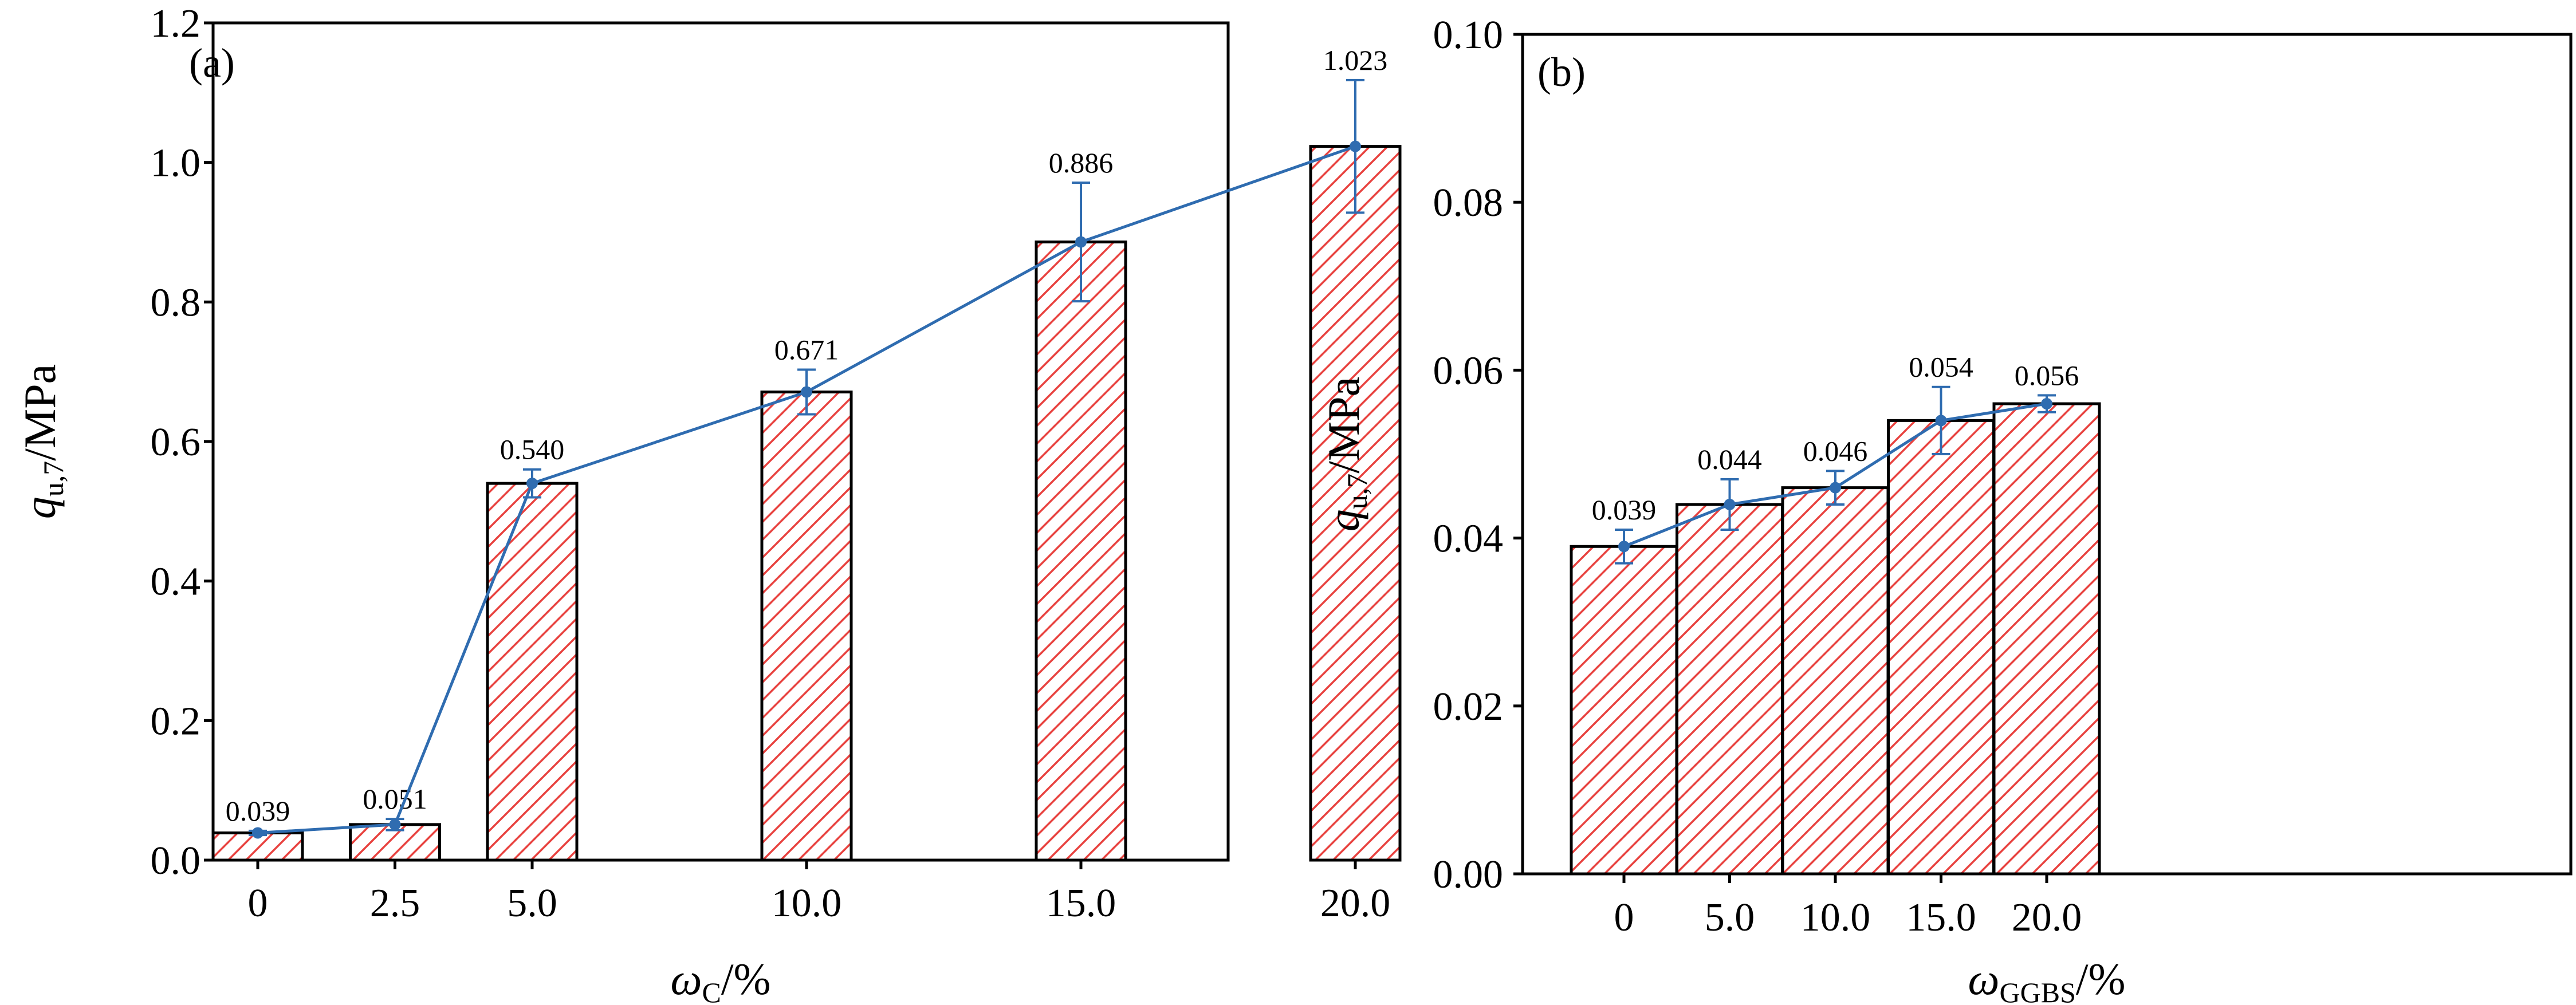 The width and height of the screenshot is (2576, 1005). I want to click on y-tick-label: 0.04, so click(1468, 539).